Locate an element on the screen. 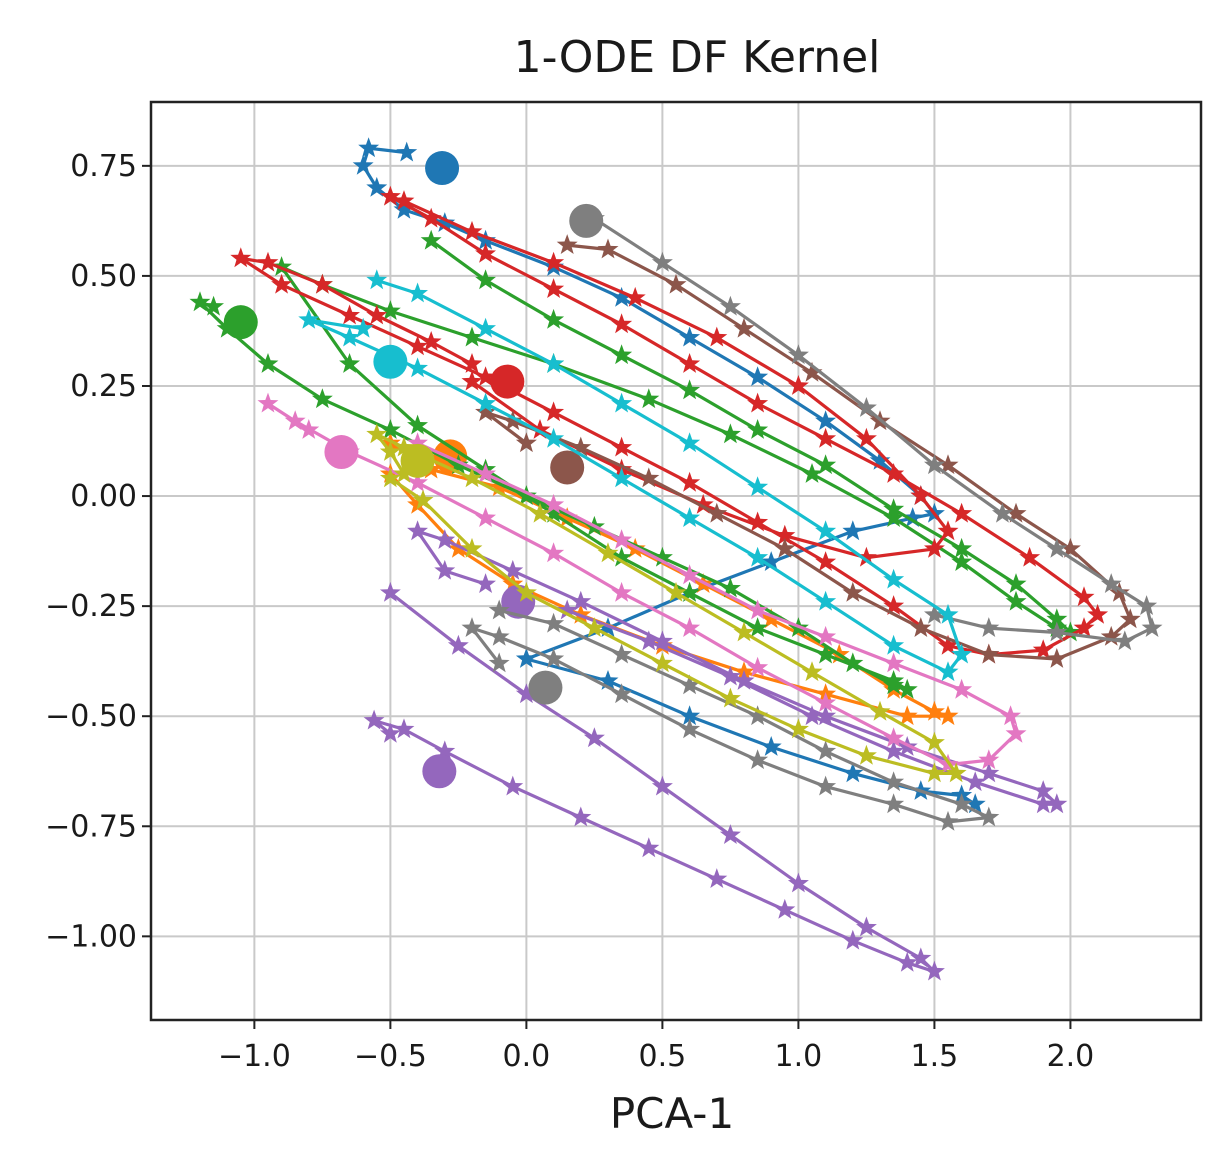  y-tick-label: −0.25 is located at coordinates (91, 606).